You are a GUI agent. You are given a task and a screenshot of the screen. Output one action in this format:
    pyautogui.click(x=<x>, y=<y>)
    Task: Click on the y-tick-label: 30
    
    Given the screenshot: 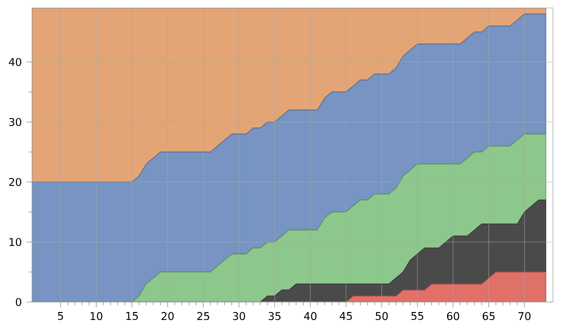 What is the action you would take?
    pyautogui.click(x=15, y=122)
    